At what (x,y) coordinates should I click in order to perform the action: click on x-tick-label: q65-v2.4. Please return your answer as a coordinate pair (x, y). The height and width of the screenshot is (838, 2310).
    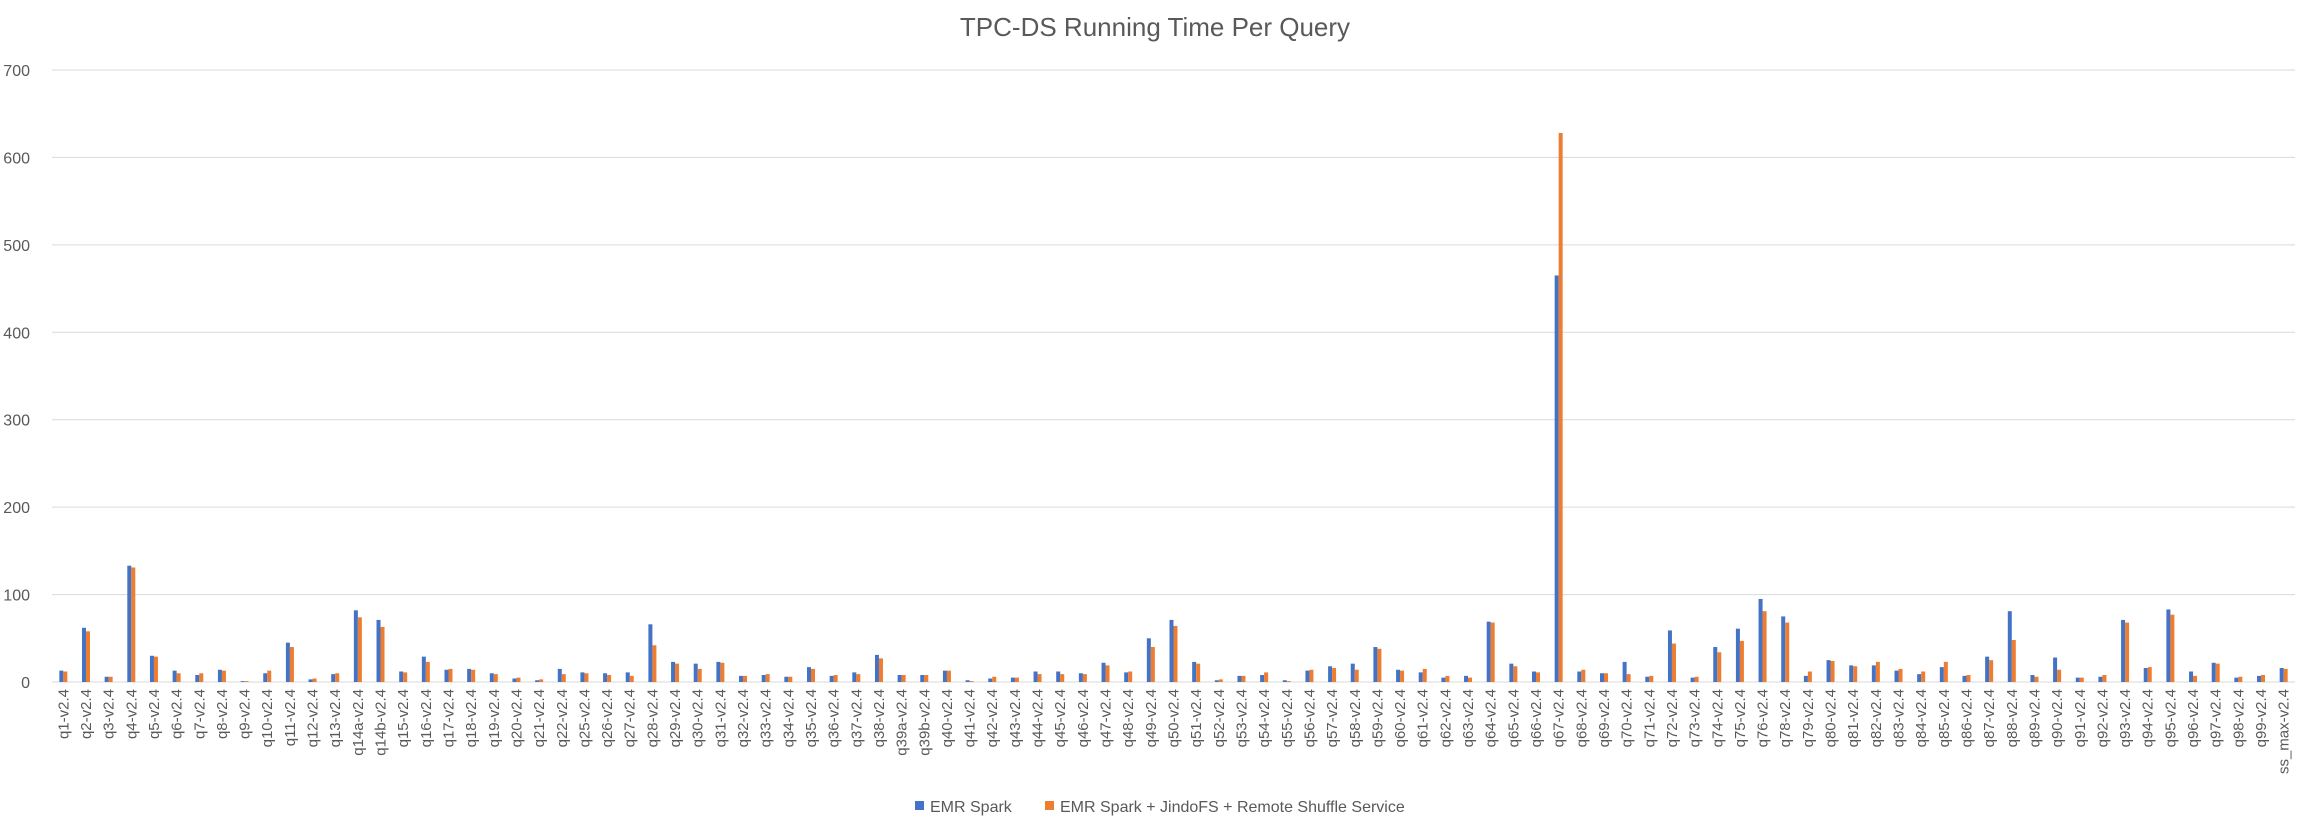
    Looking at the image, I should click on (1513, 718).